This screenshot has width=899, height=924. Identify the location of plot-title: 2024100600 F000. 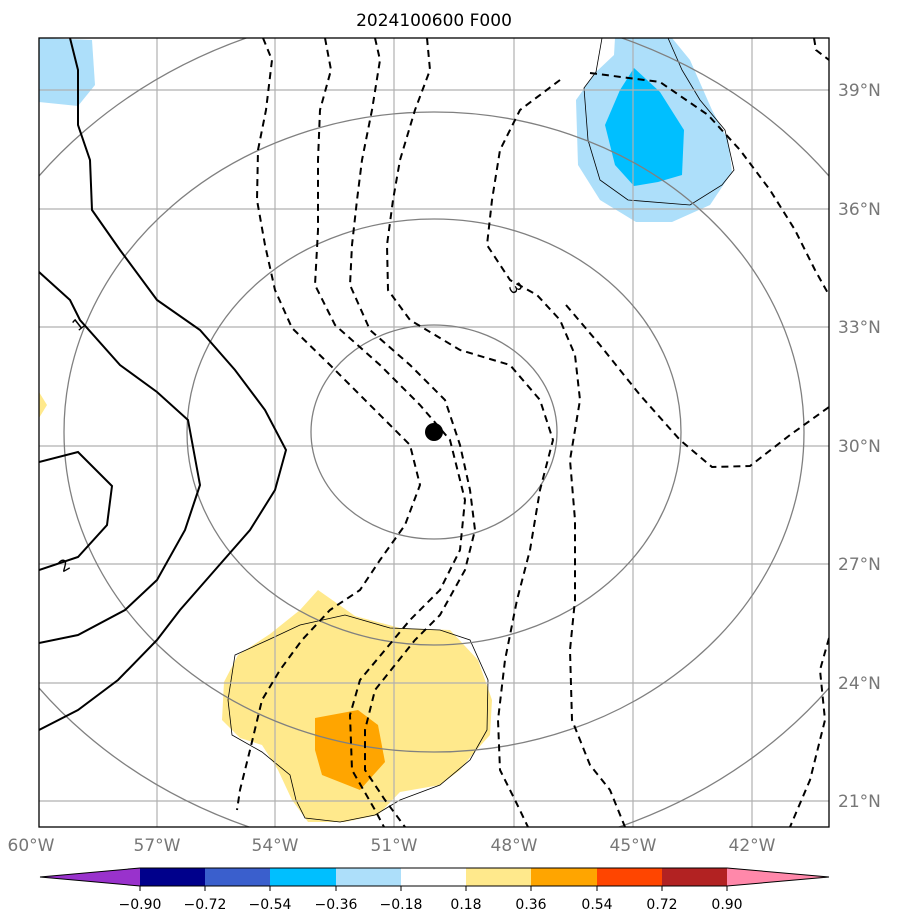
(434, 21).